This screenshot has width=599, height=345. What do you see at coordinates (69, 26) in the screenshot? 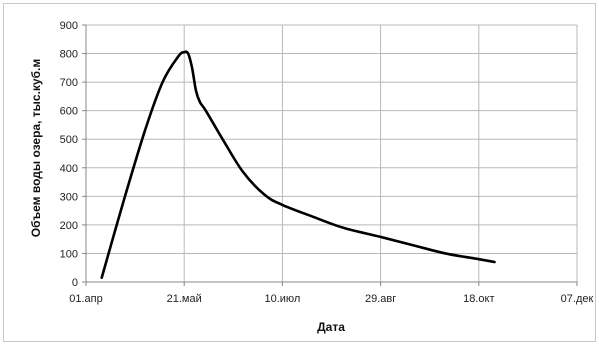
I see `y-tick-label: 900` at bounding box center [69, 26].